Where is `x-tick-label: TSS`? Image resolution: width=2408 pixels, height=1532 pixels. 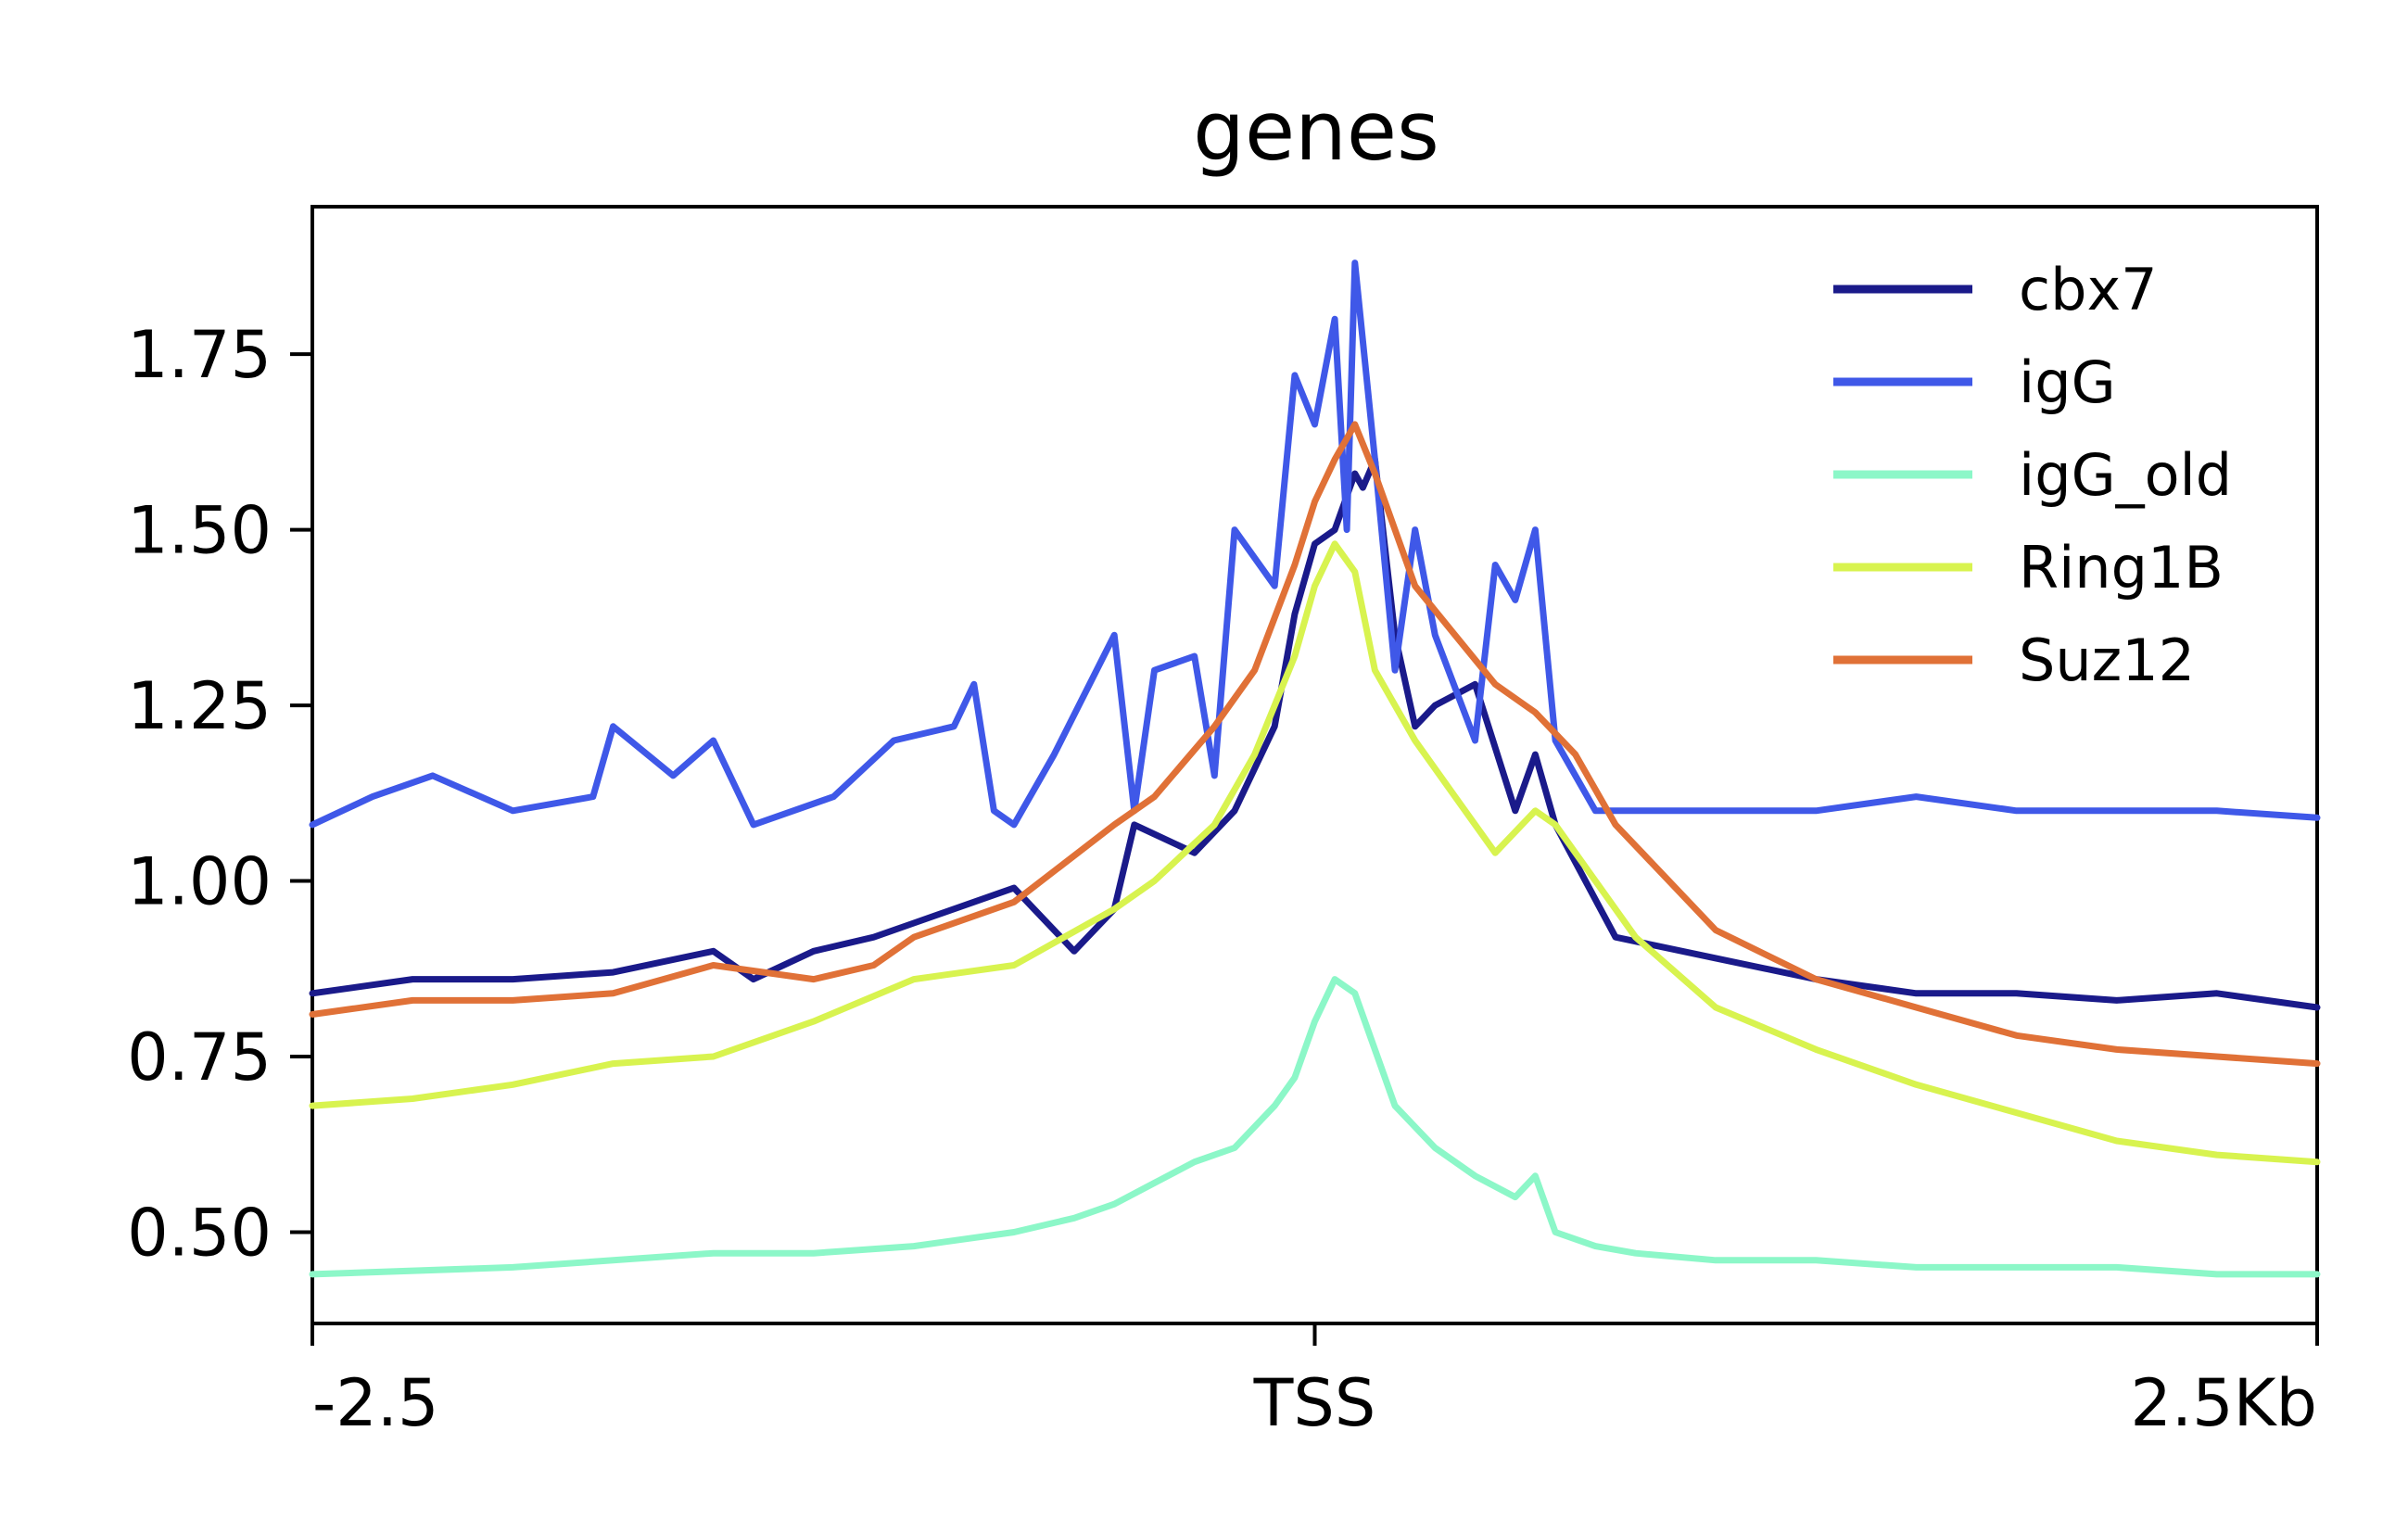
x-tick-label: TSS is located at coordinates (1314, 1403).